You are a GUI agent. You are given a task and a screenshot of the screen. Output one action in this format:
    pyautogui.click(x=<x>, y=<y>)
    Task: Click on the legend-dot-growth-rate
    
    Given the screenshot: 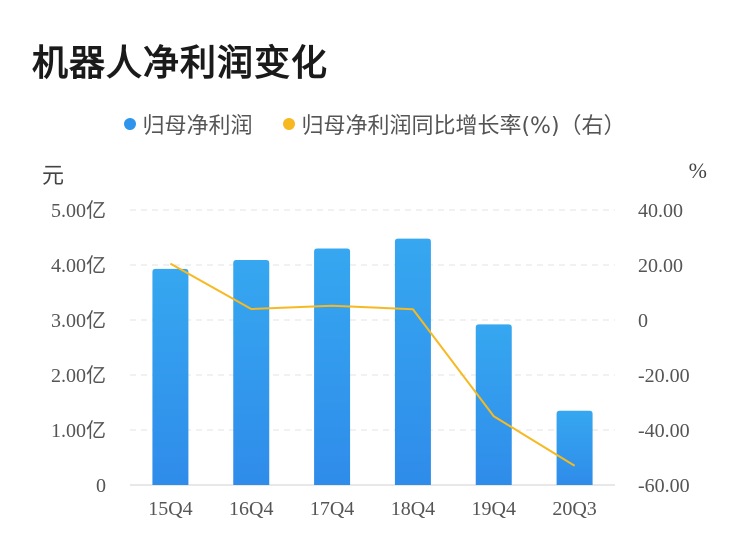 What is the action you would take?
    pyautogui.click(x=289, y=124)
    